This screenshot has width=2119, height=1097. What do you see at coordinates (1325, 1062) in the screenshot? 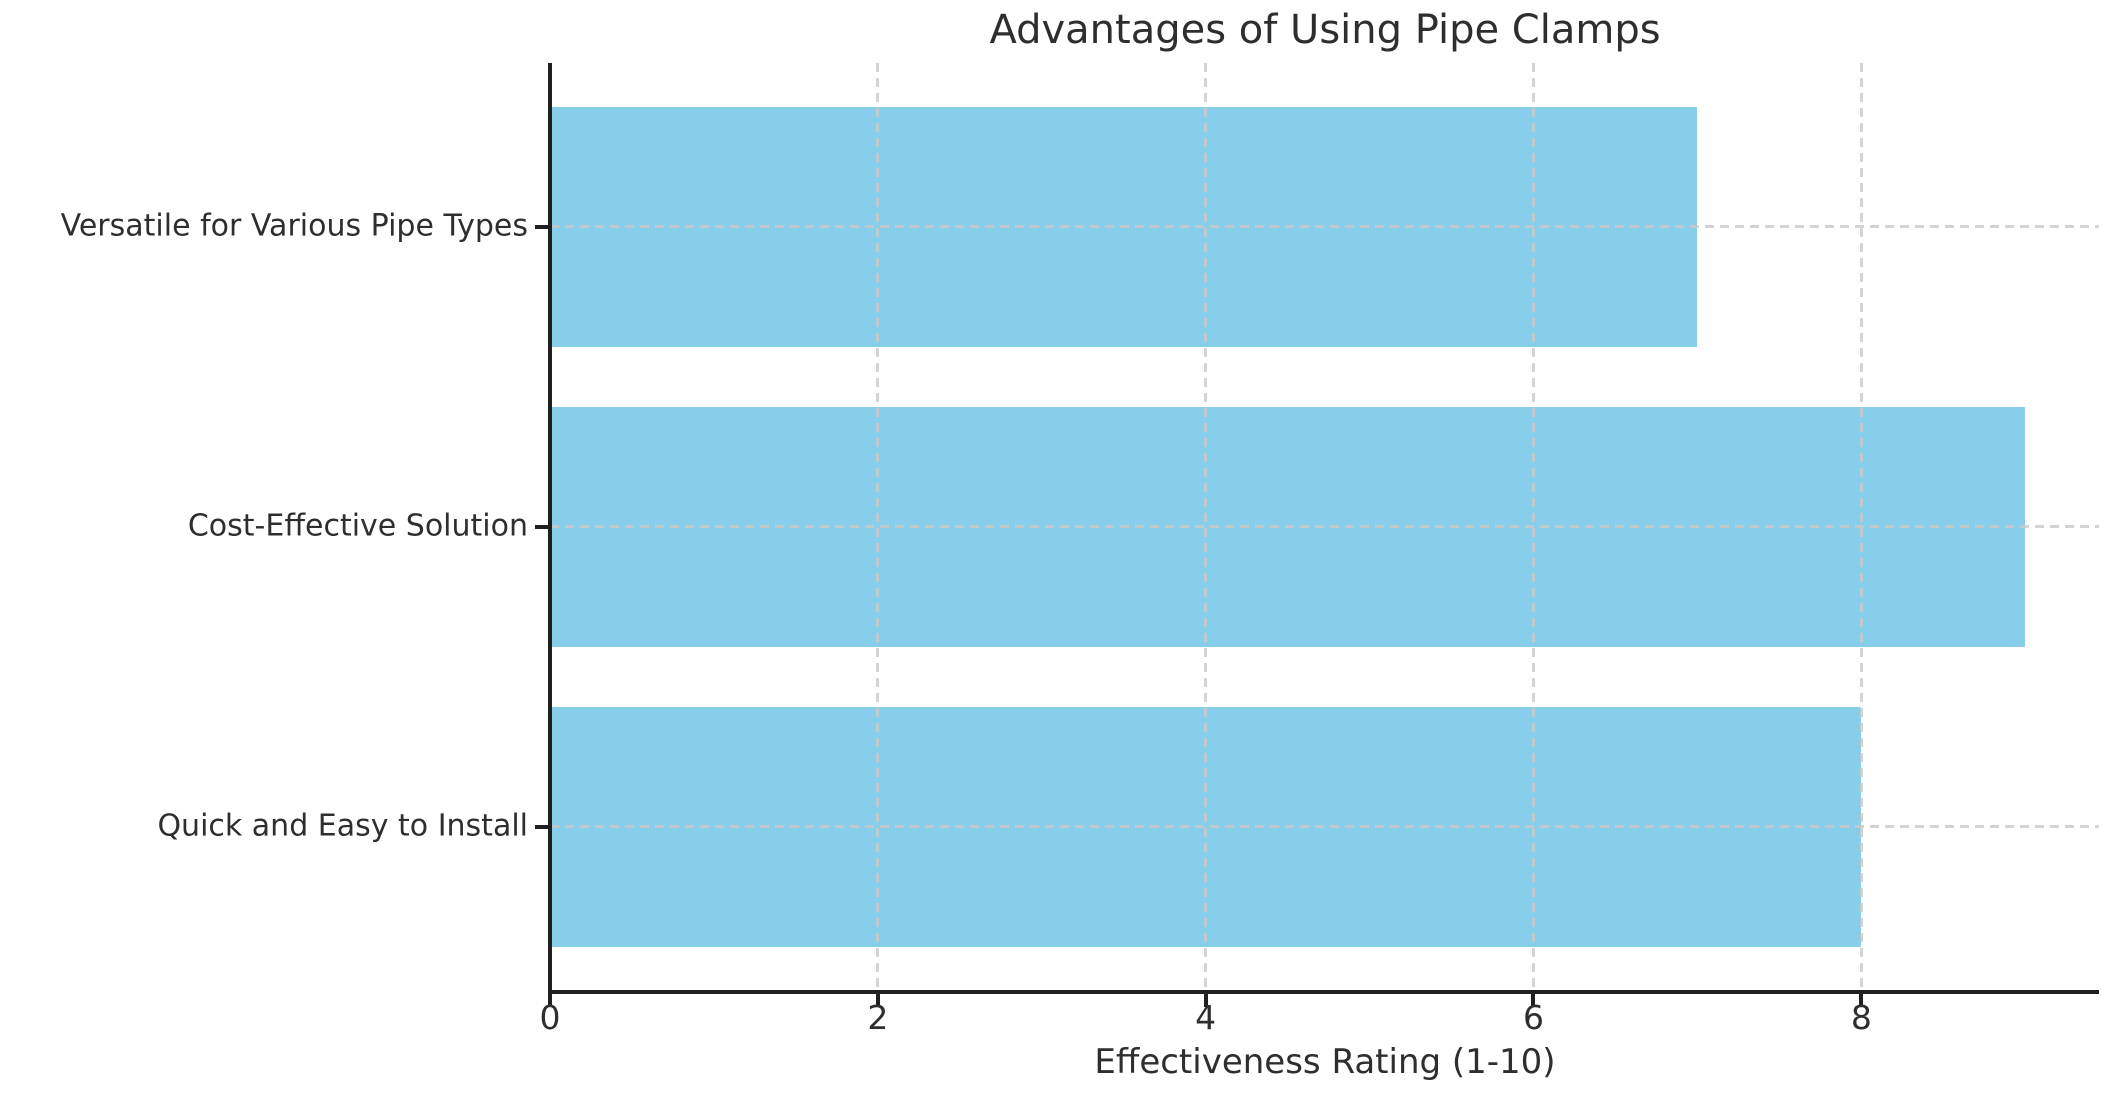
I see `x-axis-label: Effectiveness Rating (1-10)` at bounding box center [1325, 1062].